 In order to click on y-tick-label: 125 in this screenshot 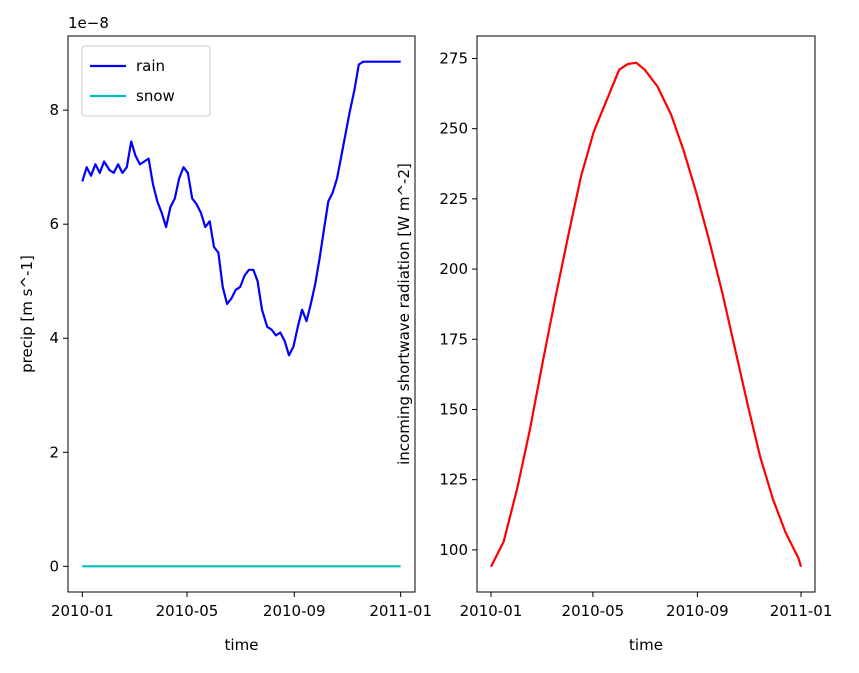, I will do `click(453, 480)`.